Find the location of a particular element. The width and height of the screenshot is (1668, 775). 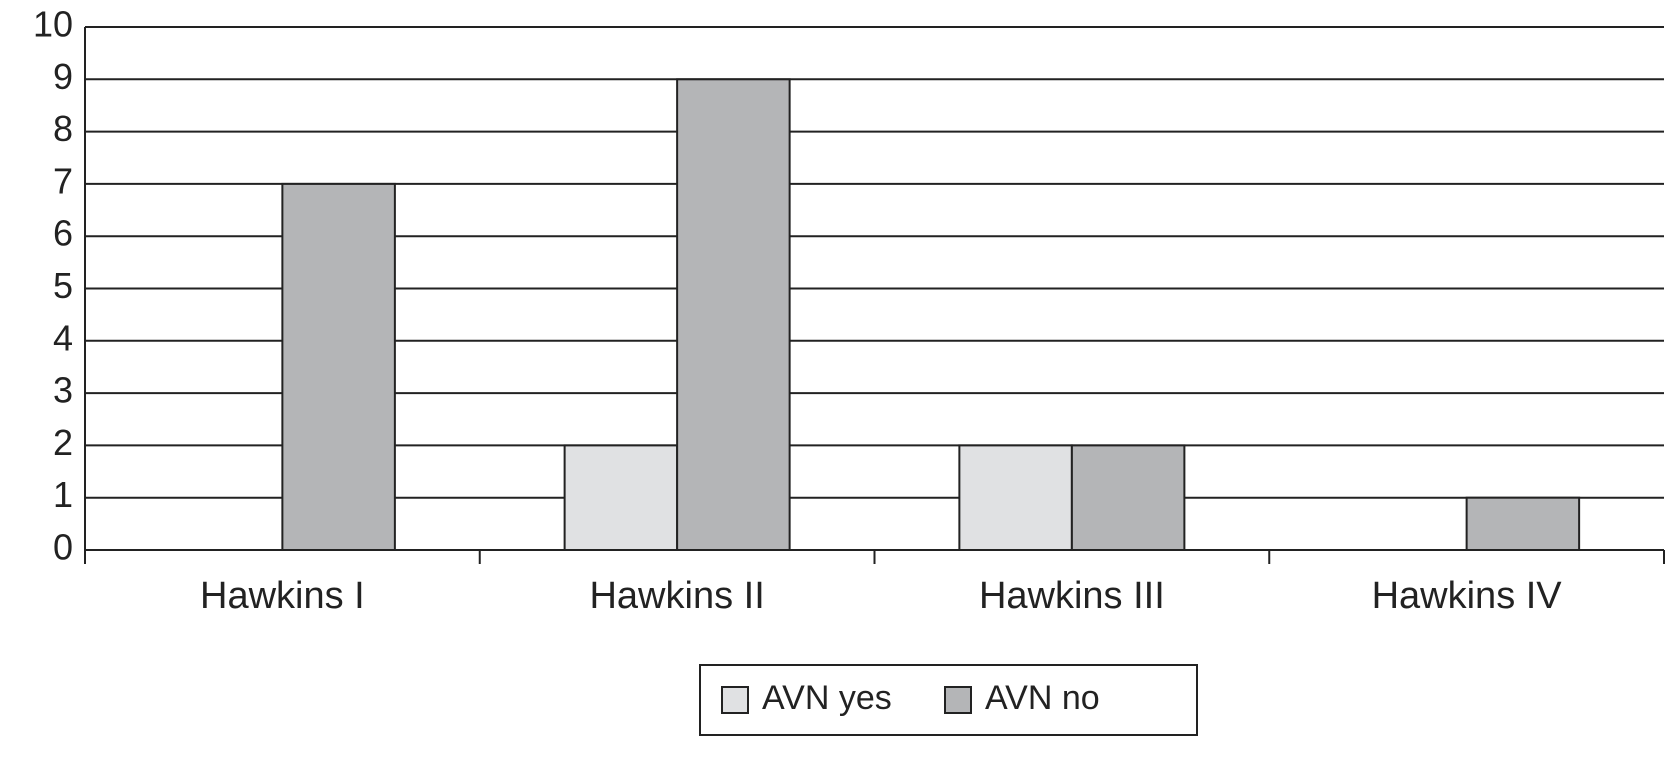

legend-label: AVN no is located at coordinates (1042, 698).